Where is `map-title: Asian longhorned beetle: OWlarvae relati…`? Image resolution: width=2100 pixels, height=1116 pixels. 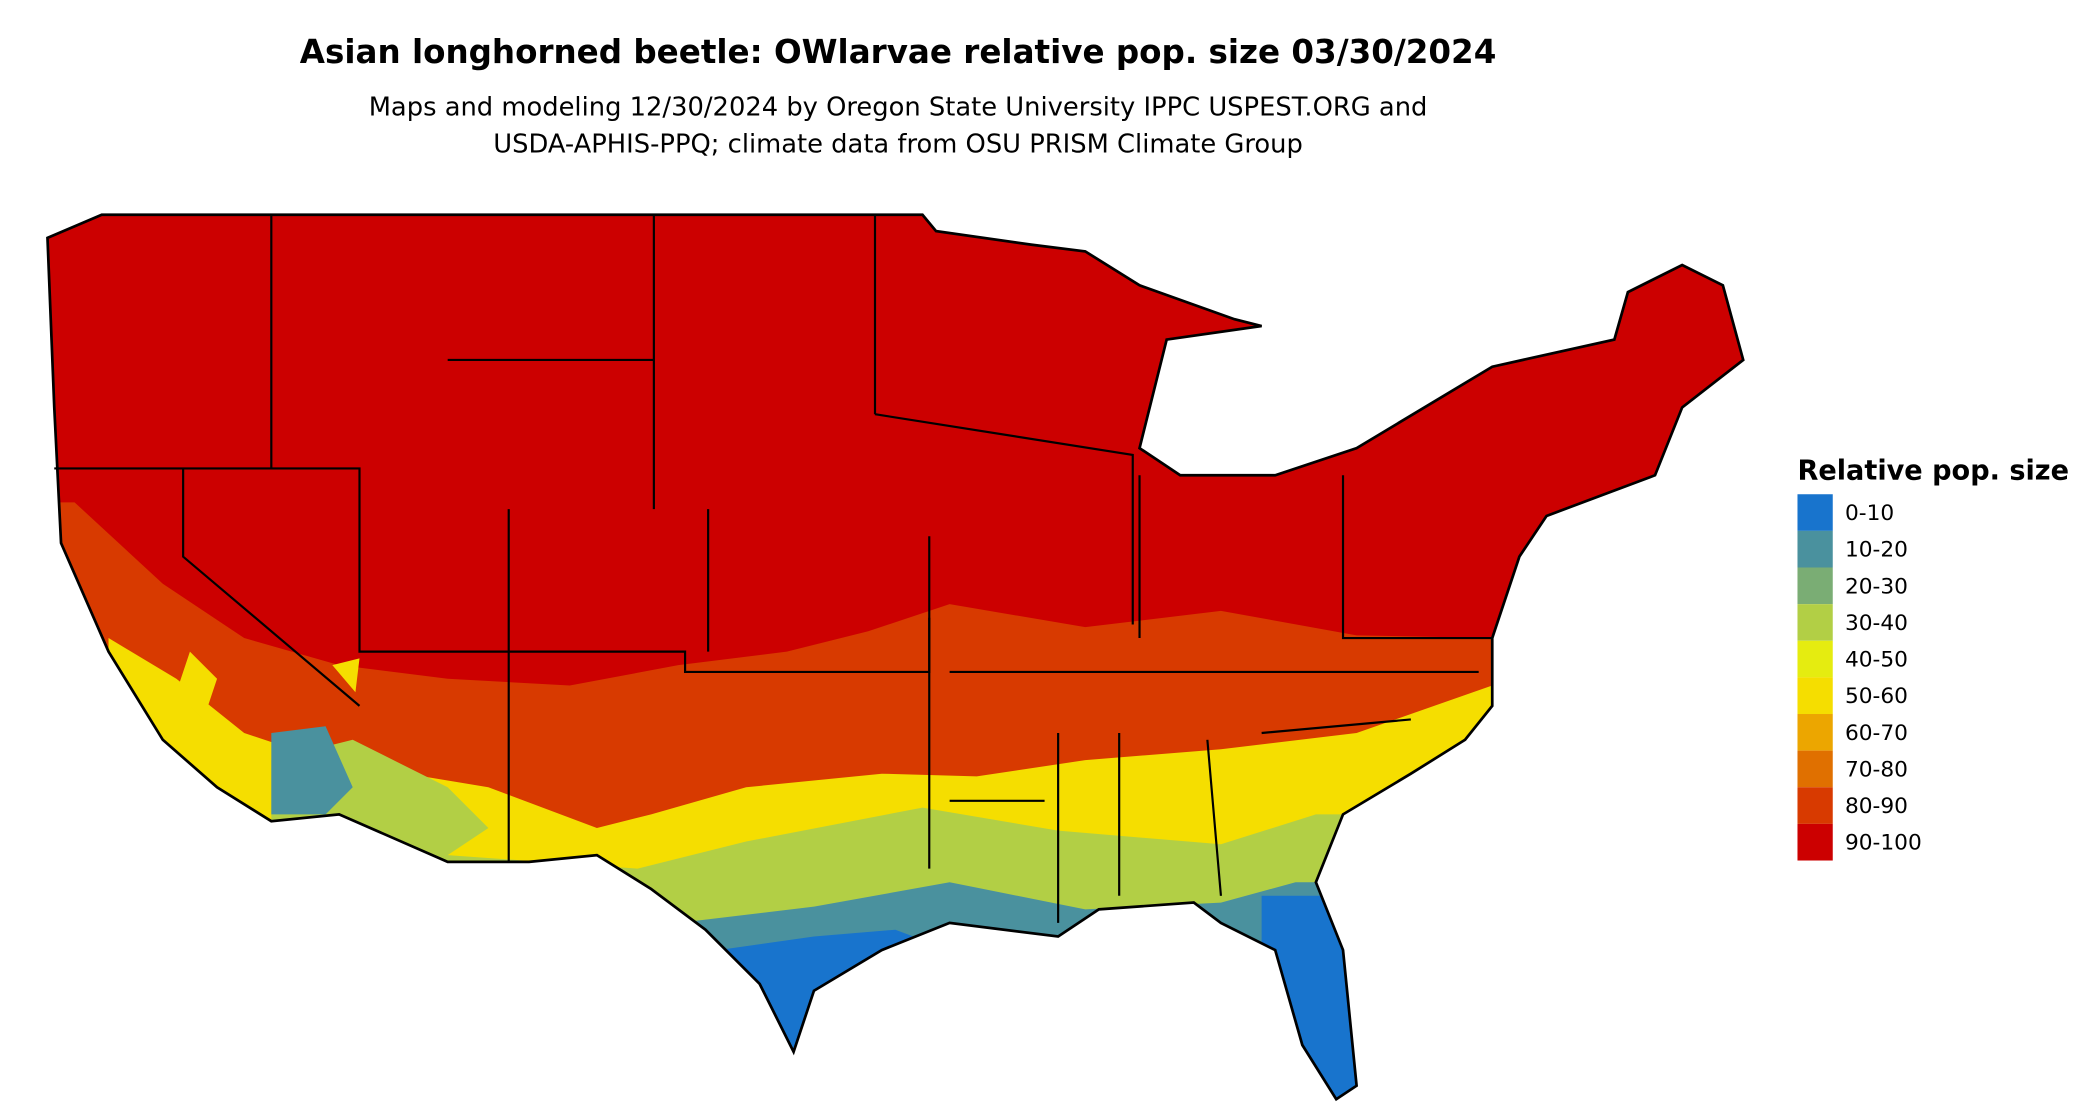
map-title: Asian longhorned beetle: OWlarvae relati… is located at coordinates (898, 52).